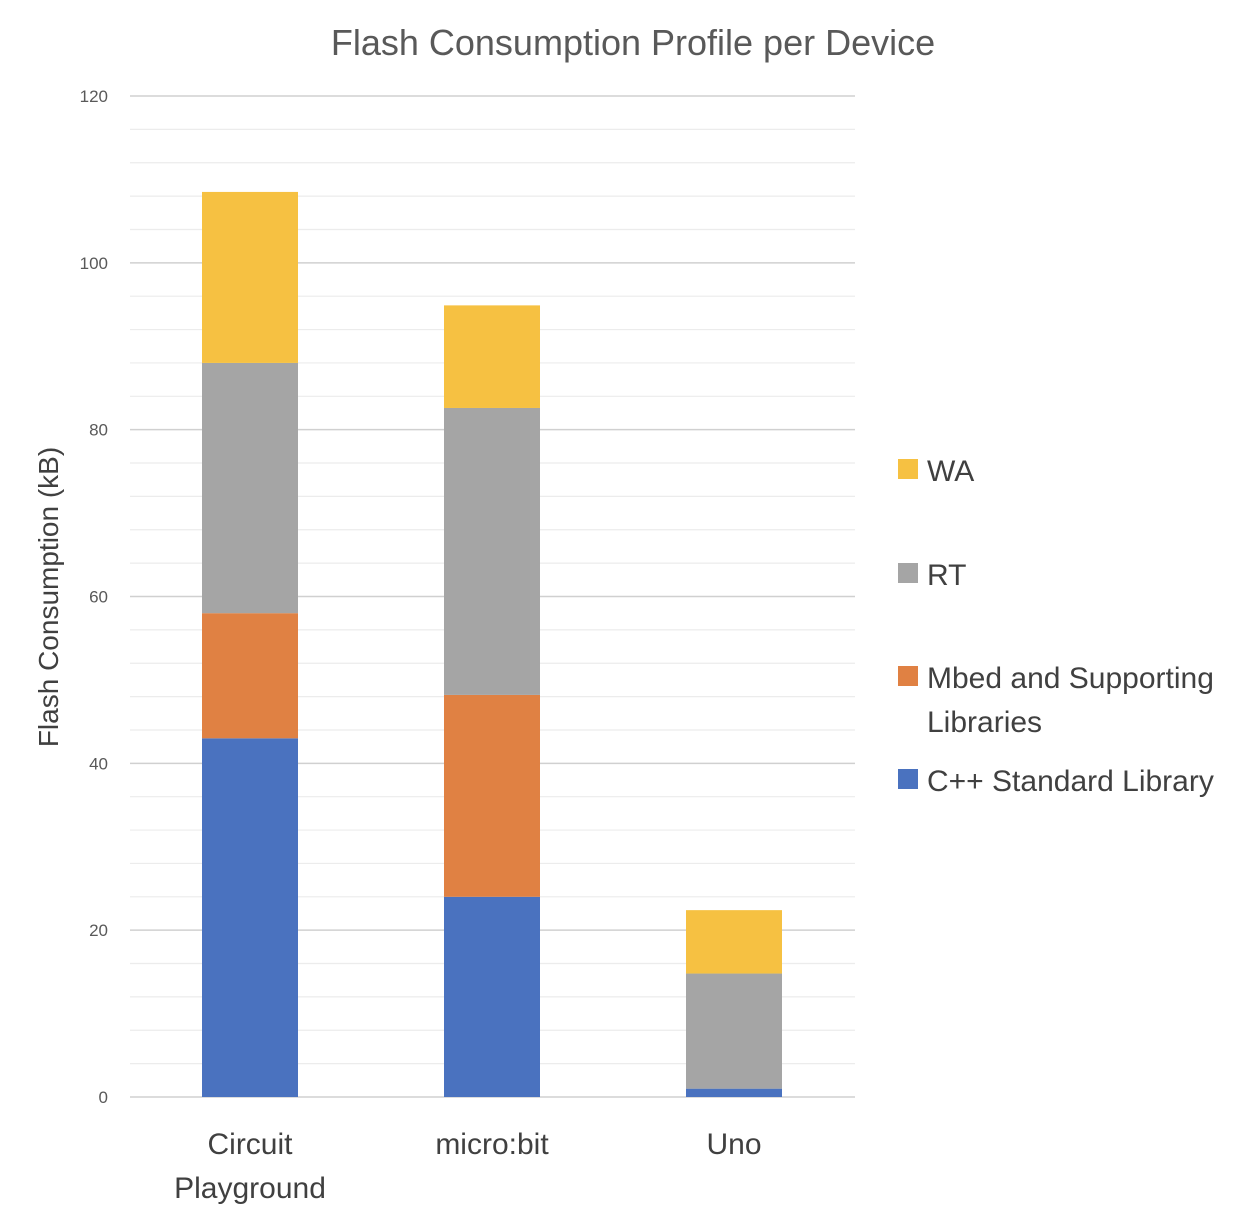  Describe the element at coordinates (250, 1166) in the screenshot. I see `x-tick-label: Circuit Playground` at that location.